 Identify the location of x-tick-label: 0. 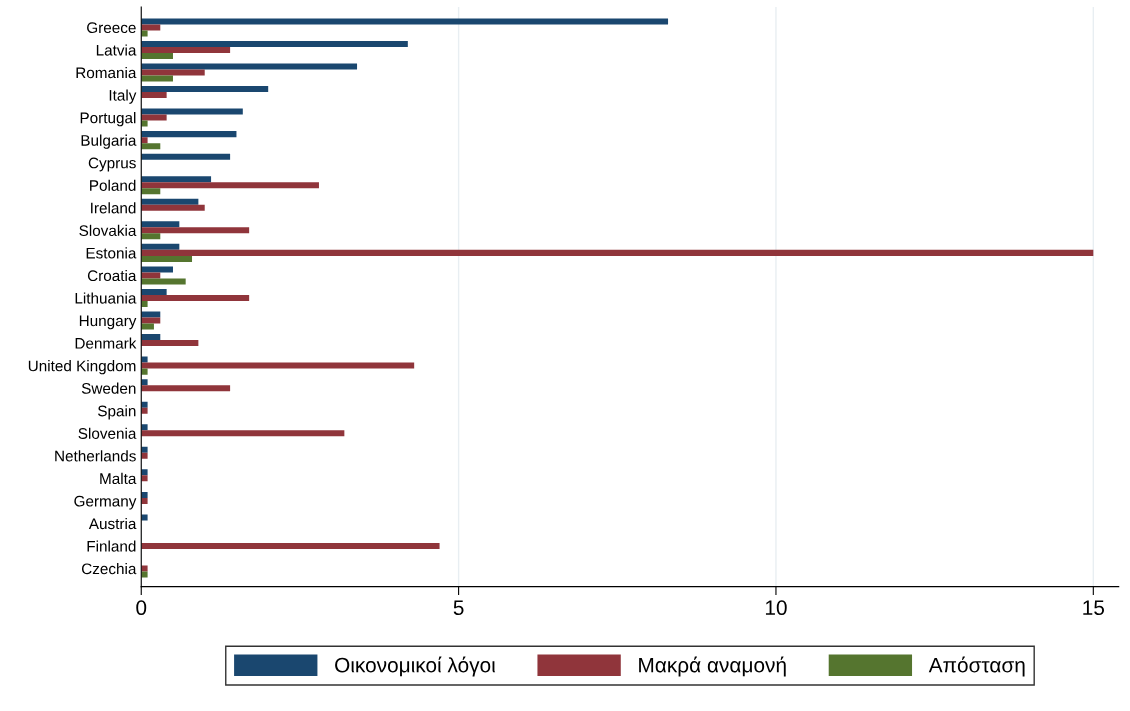
(141, 608).